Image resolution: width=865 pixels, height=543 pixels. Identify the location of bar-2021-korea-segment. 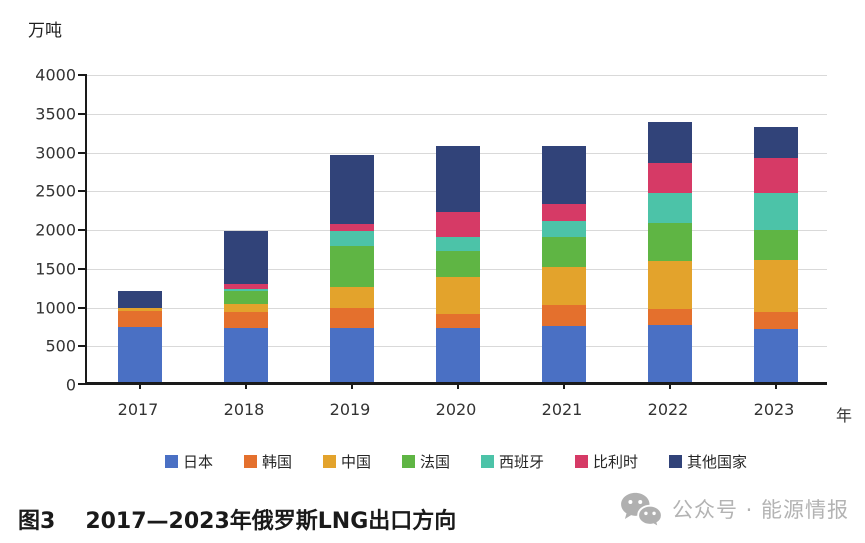
(564, 315).